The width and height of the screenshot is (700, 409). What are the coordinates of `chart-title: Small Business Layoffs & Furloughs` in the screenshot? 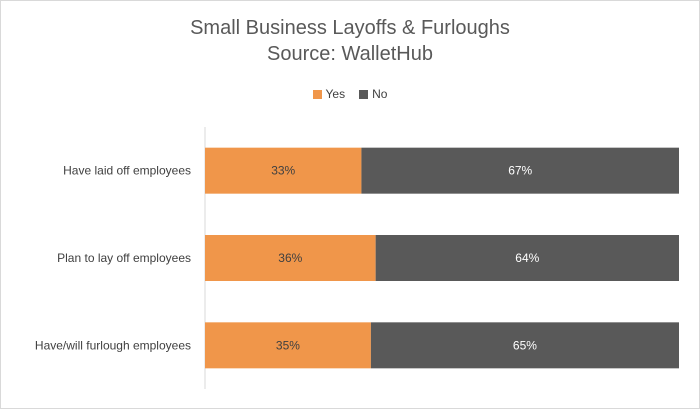 It's located at (350, 28).